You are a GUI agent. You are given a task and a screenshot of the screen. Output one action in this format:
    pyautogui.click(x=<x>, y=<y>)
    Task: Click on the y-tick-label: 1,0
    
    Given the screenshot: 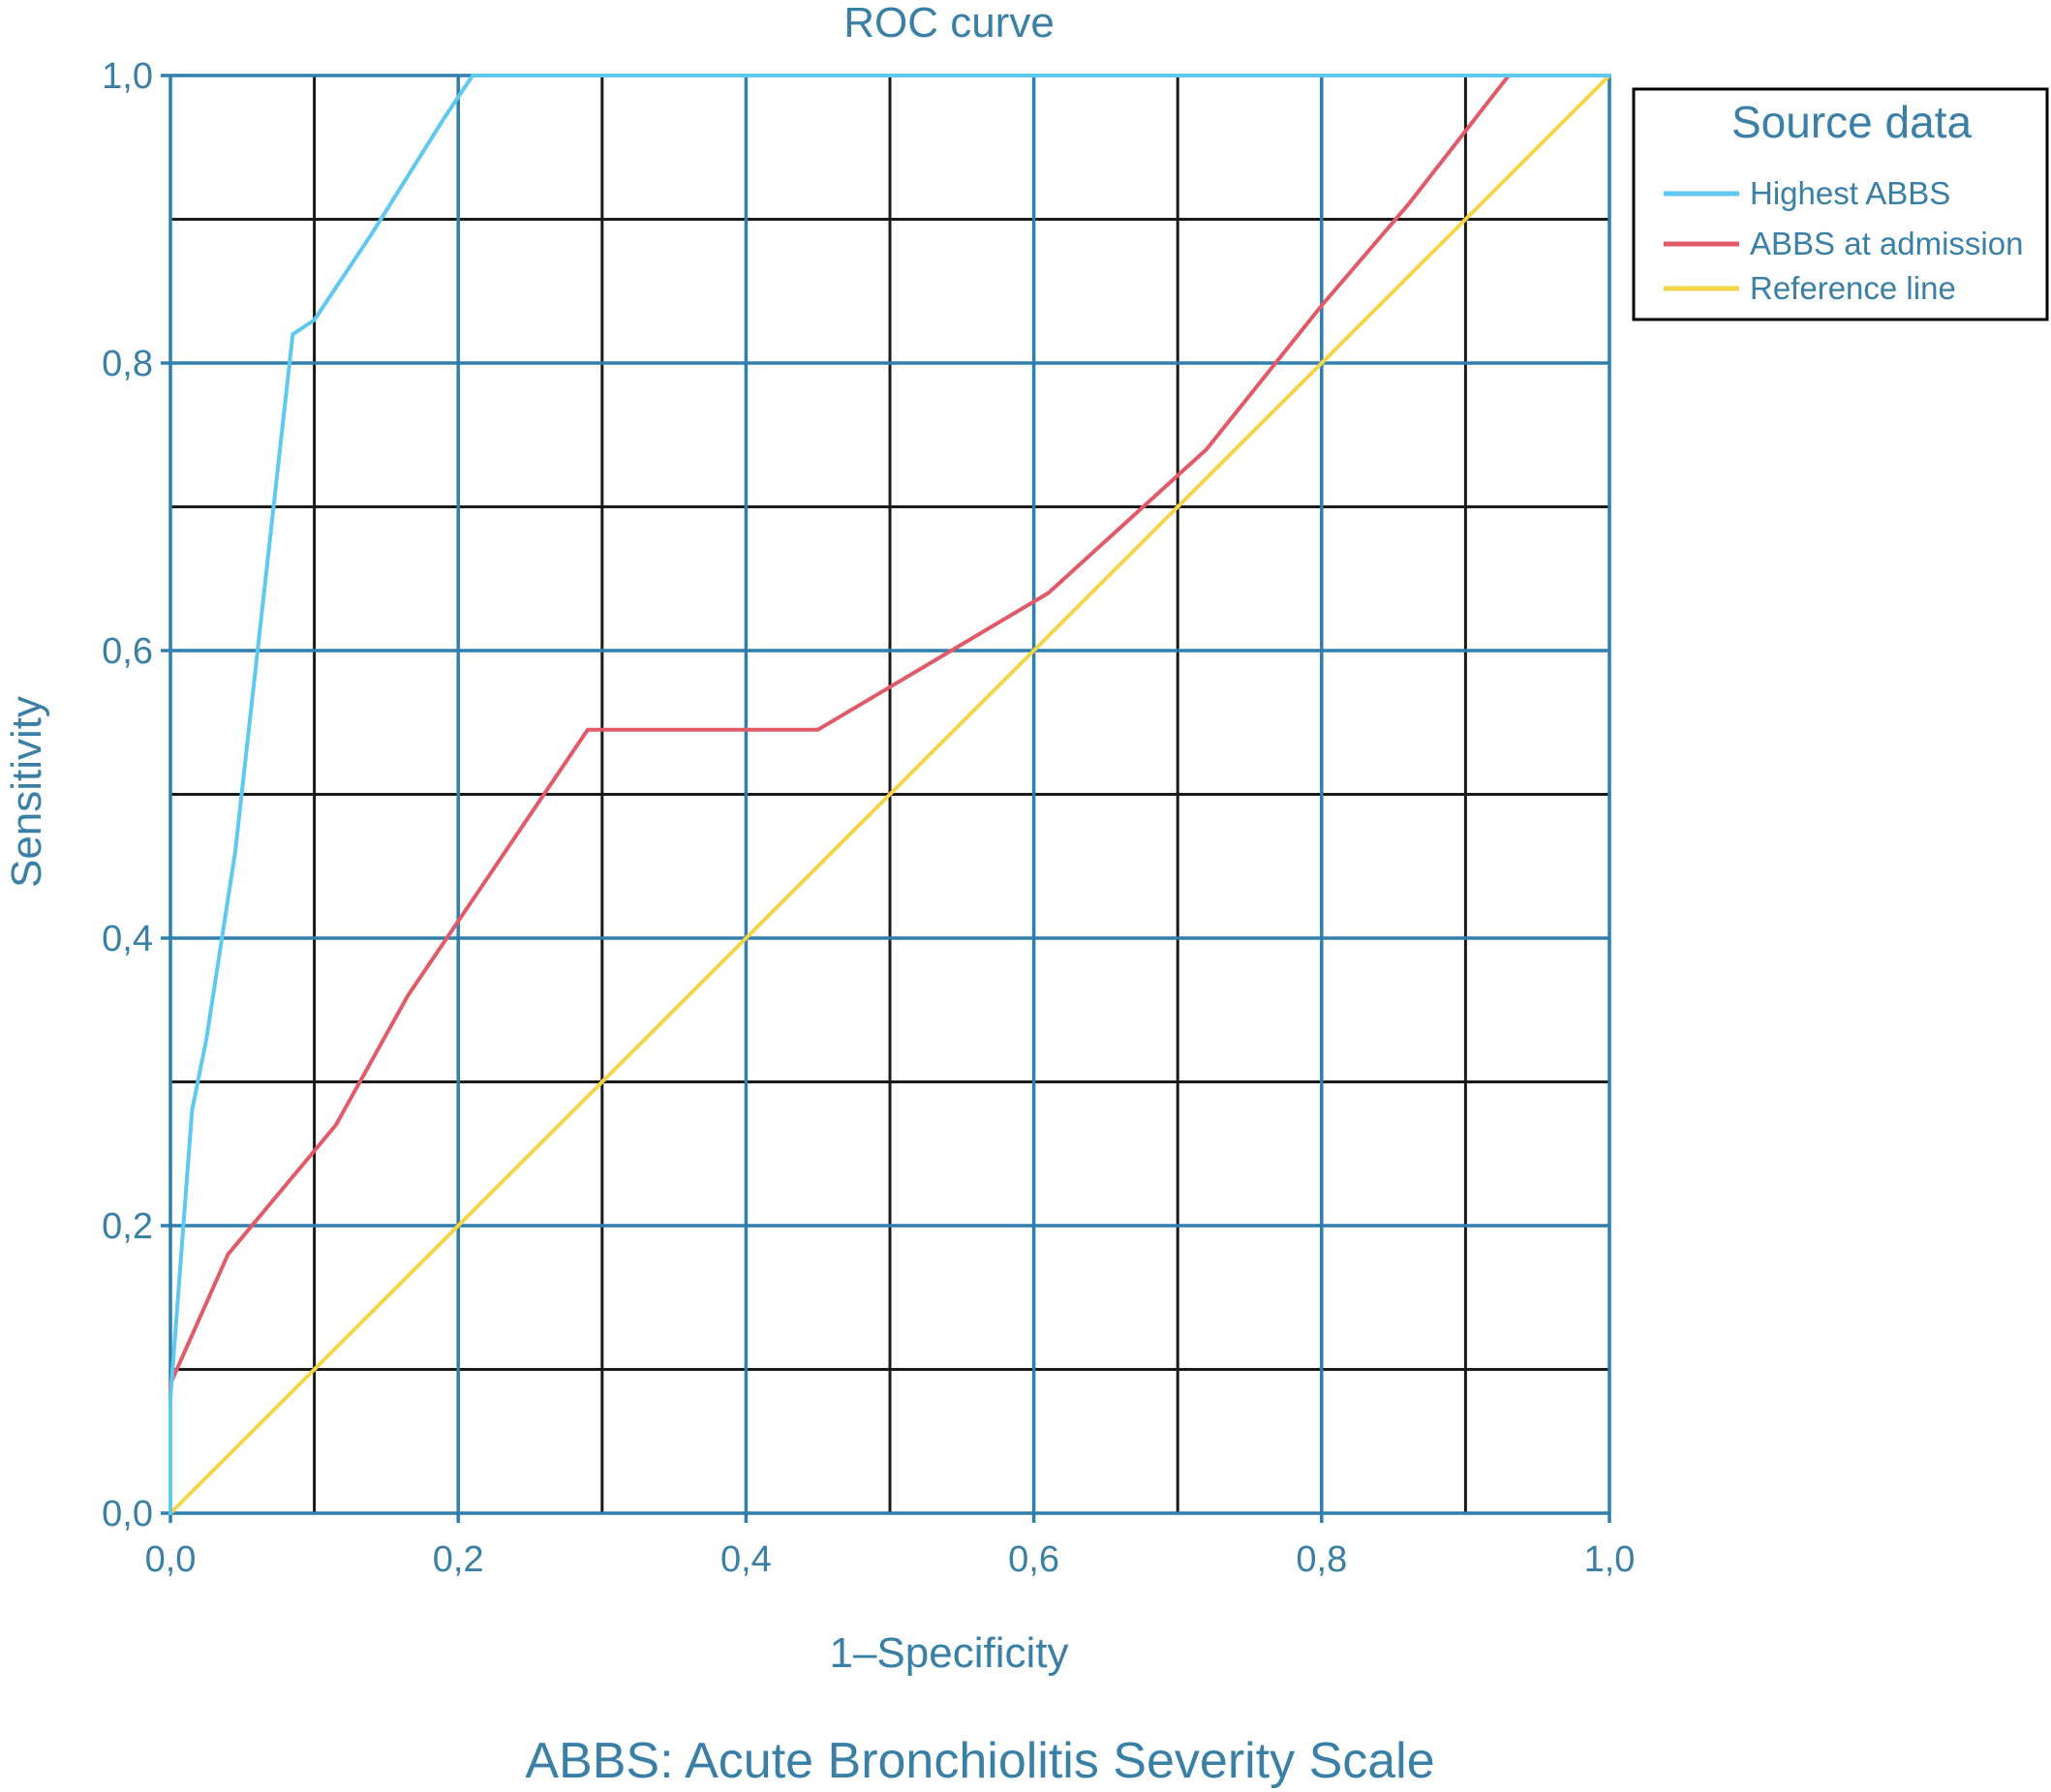 What is the action you would take?
    pyautogui.click(x=127, y=76)
    